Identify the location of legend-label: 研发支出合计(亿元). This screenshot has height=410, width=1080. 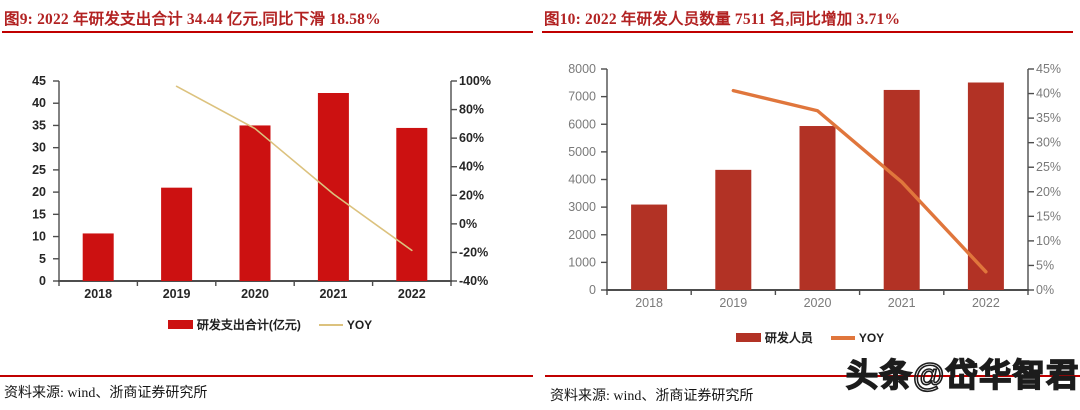
(248, 325).